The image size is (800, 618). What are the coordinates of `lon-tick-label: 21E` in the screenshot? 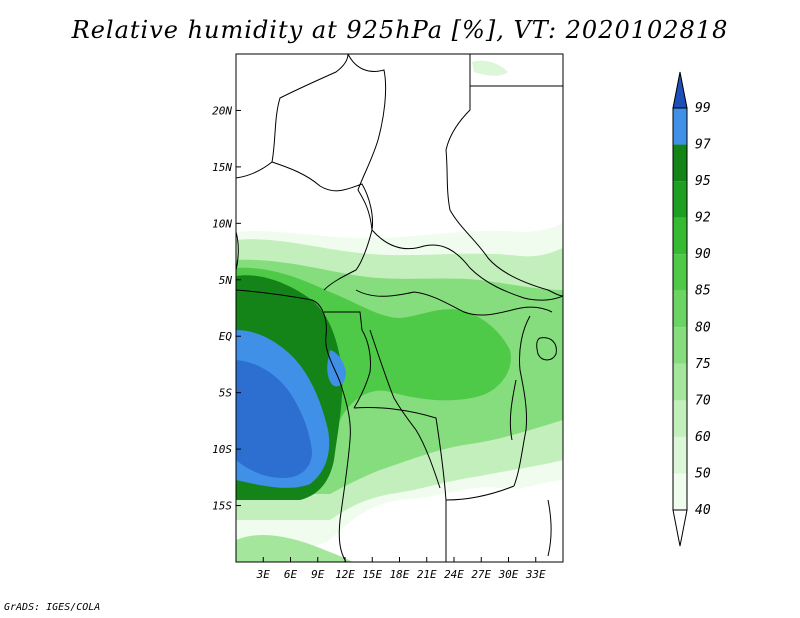 It's located at (427, 574).